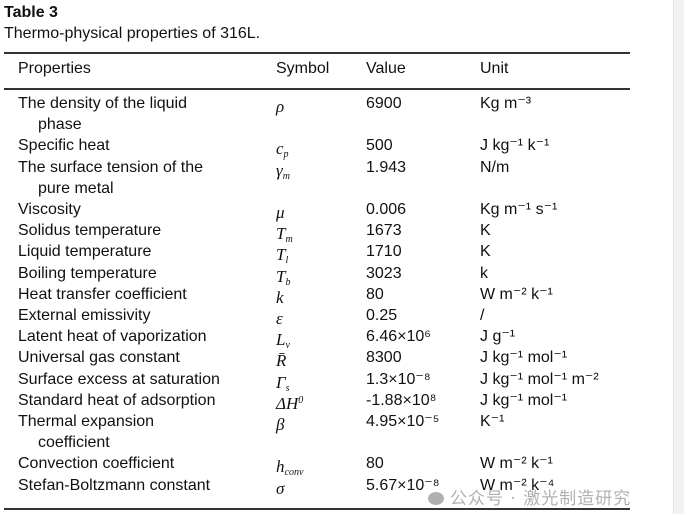 The height and width of the screenshot is (514, 684). I want to click on symbol-main: β, so click(280, 424).